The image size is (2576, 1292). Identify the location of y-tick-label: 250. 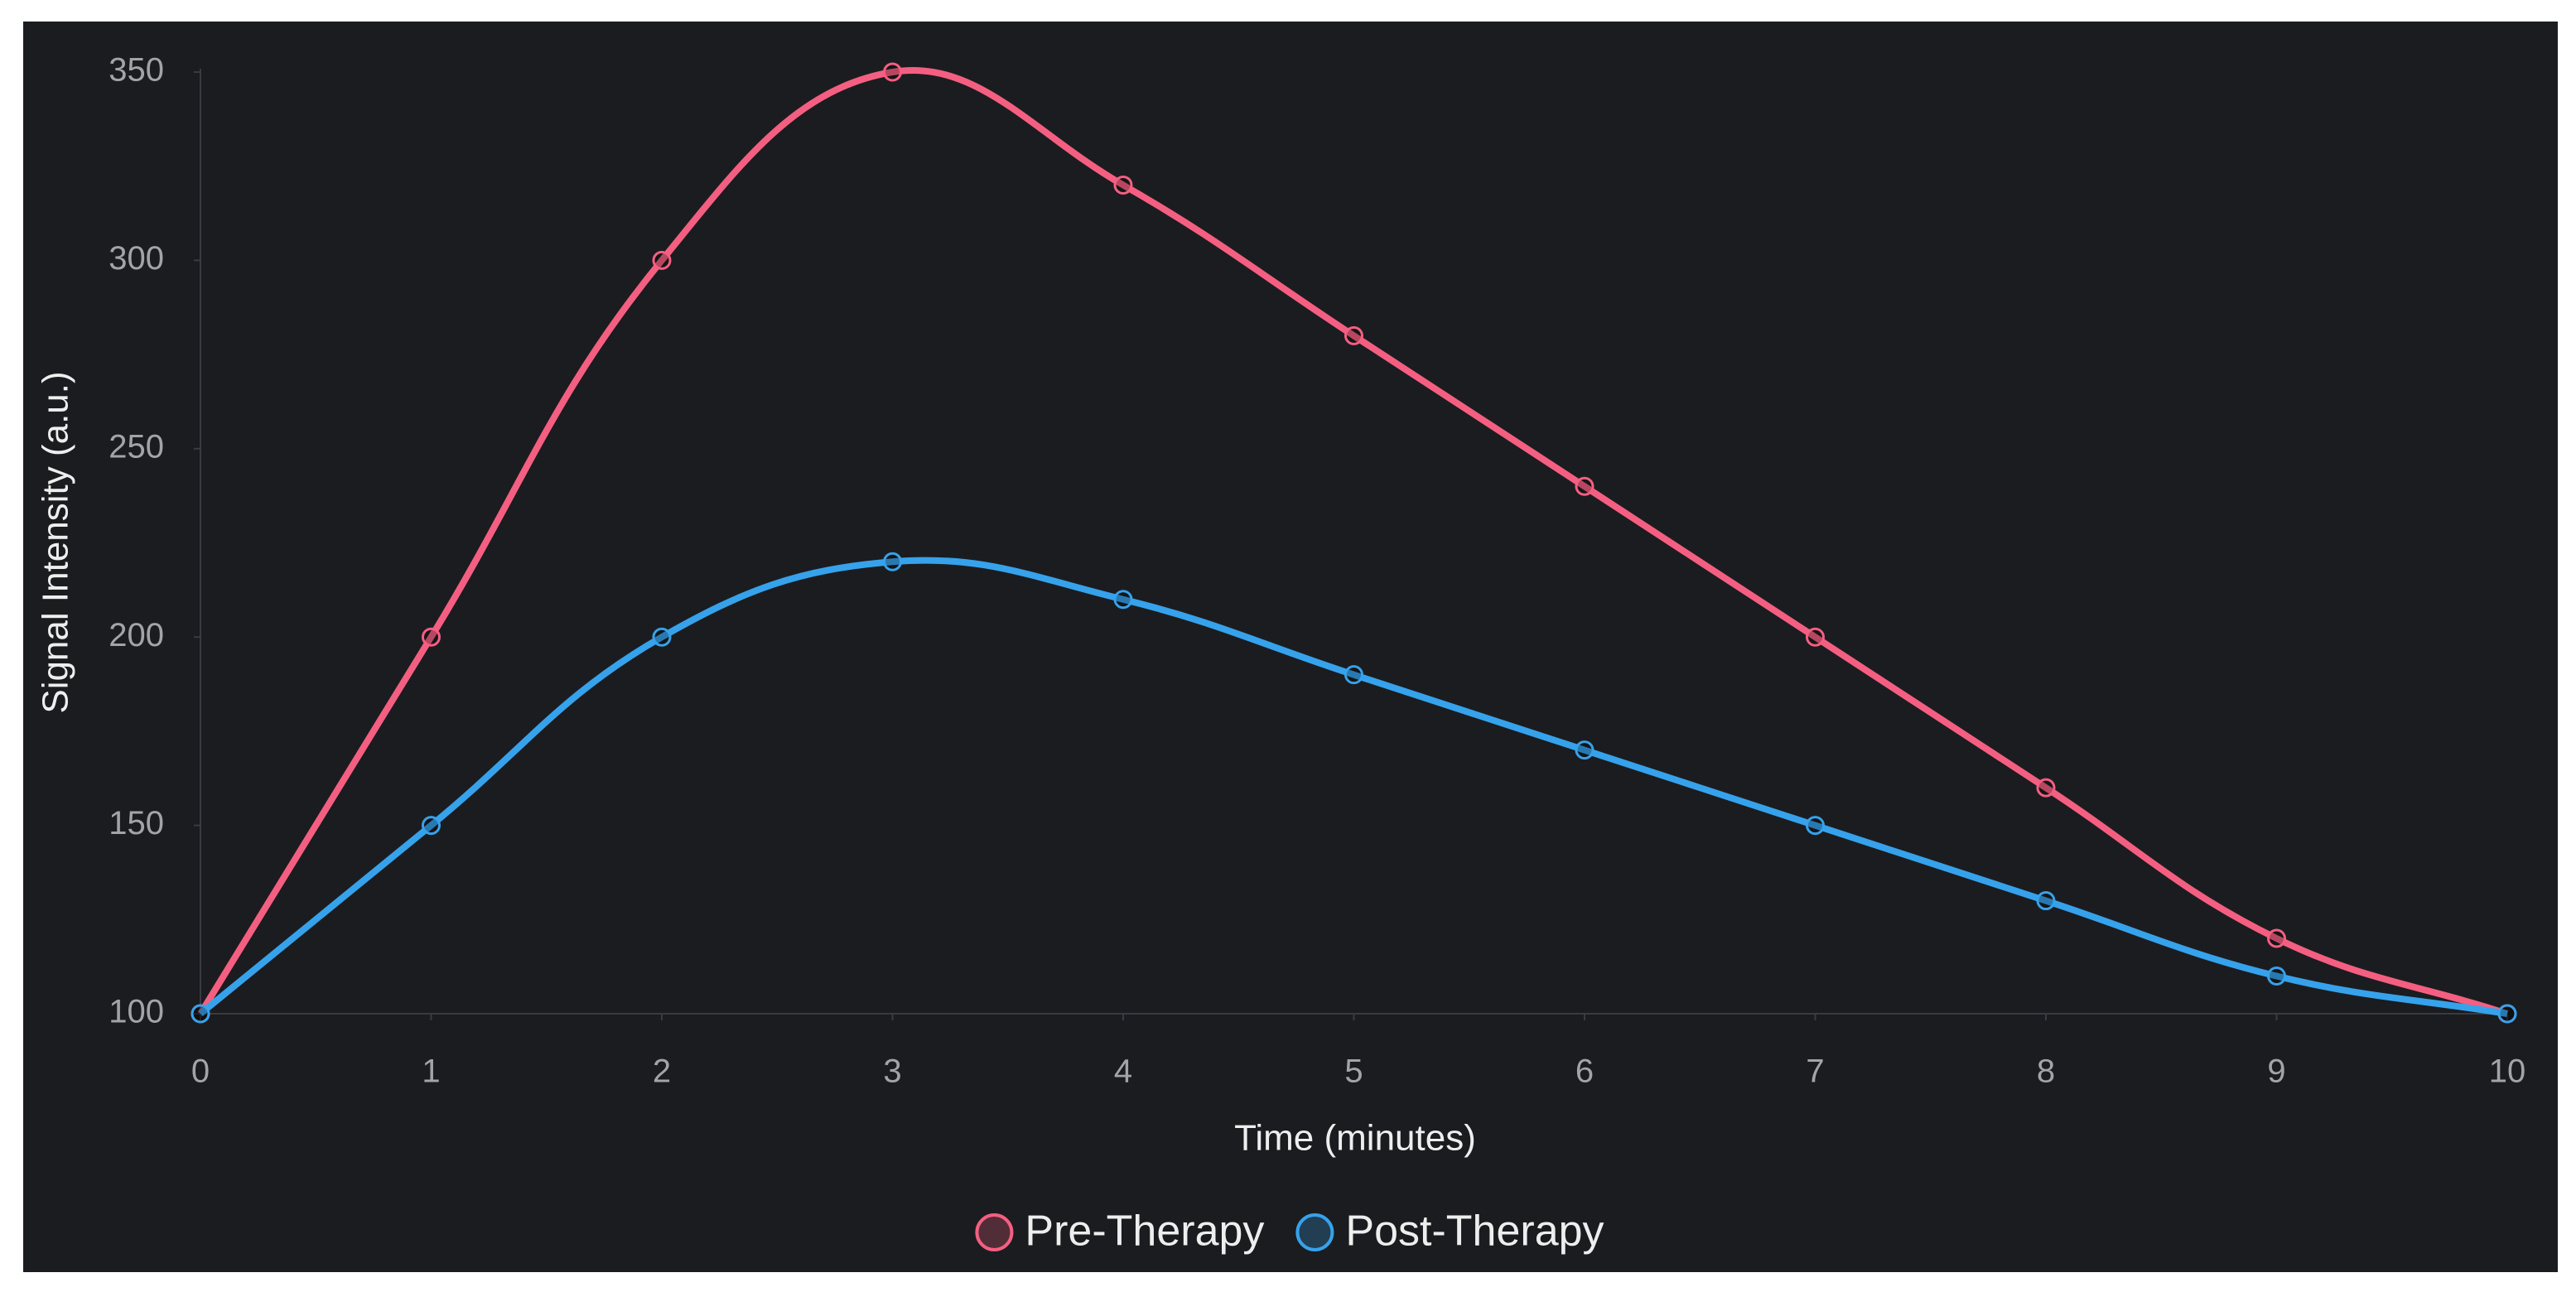
(136, 447).